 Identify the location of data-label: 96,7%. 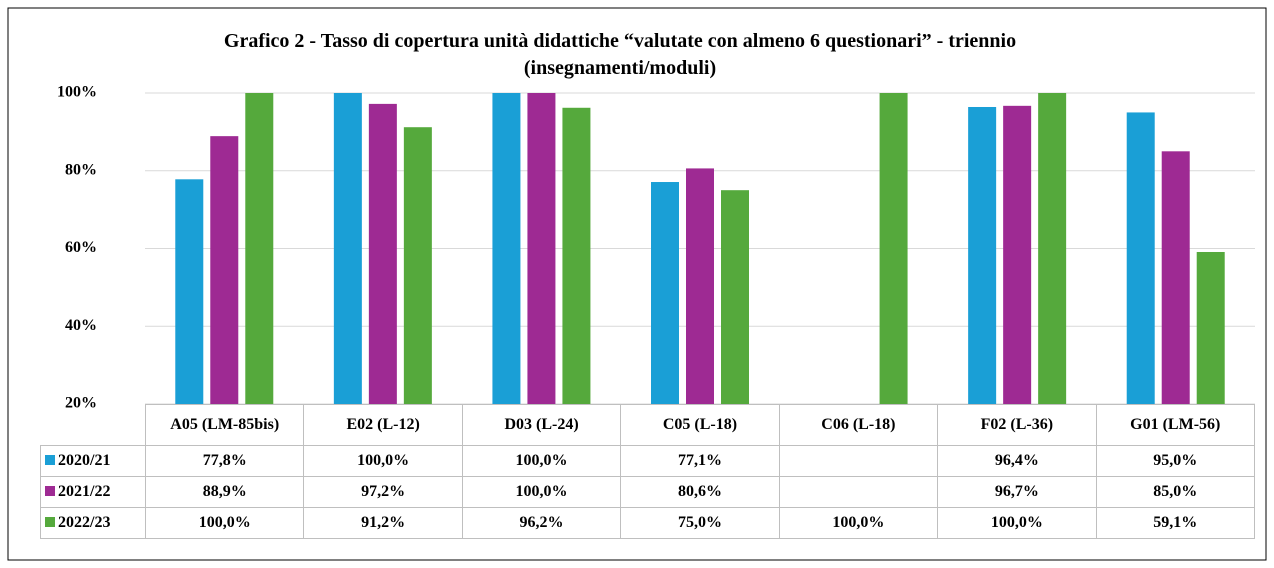
(1017, 492).